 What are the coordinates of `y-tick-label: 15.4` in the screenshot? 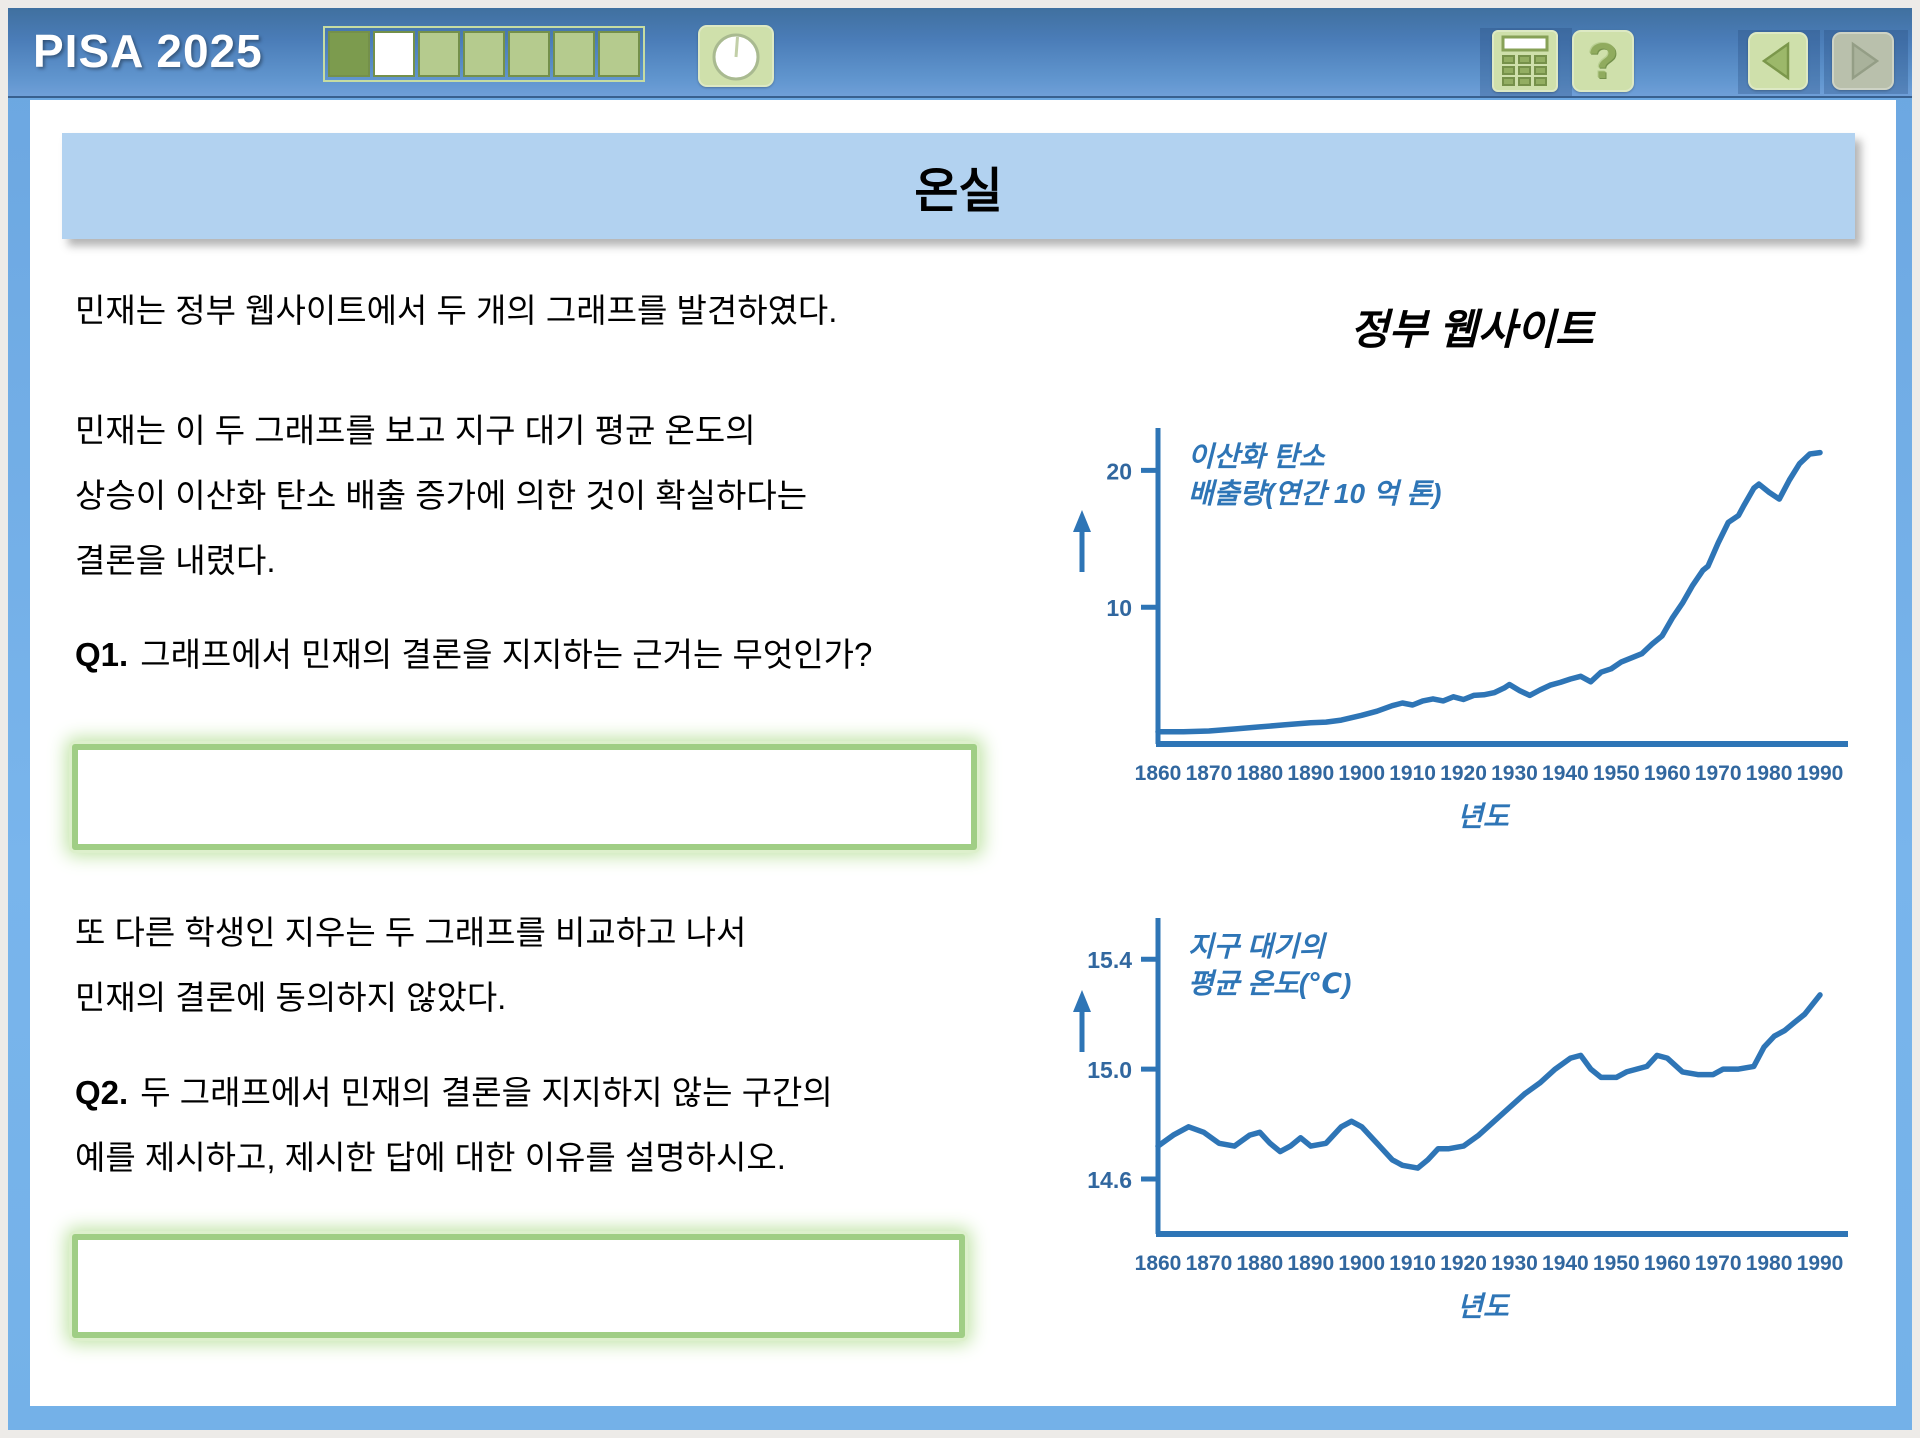 It's located at (1109, 960).